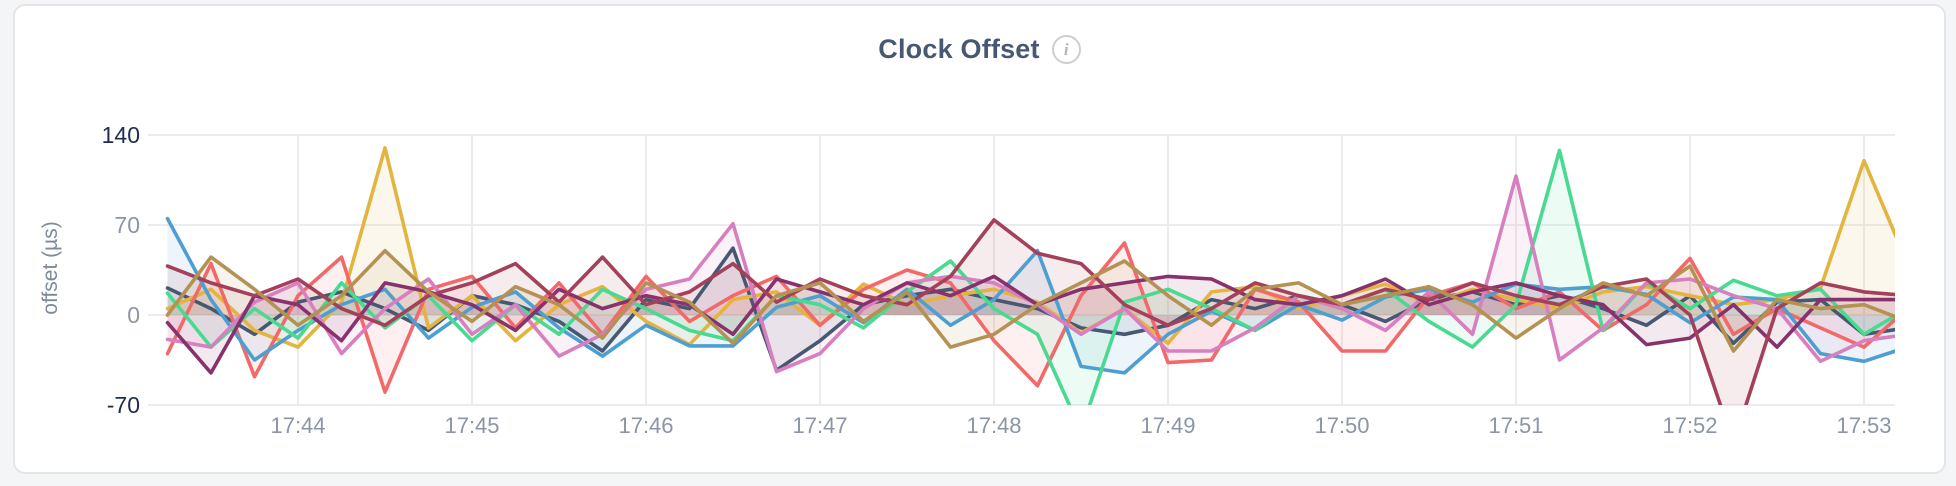 The height and width of the screenshot is (486, 1956). I want to click on y-tick-label: 70, so click(127, 225).